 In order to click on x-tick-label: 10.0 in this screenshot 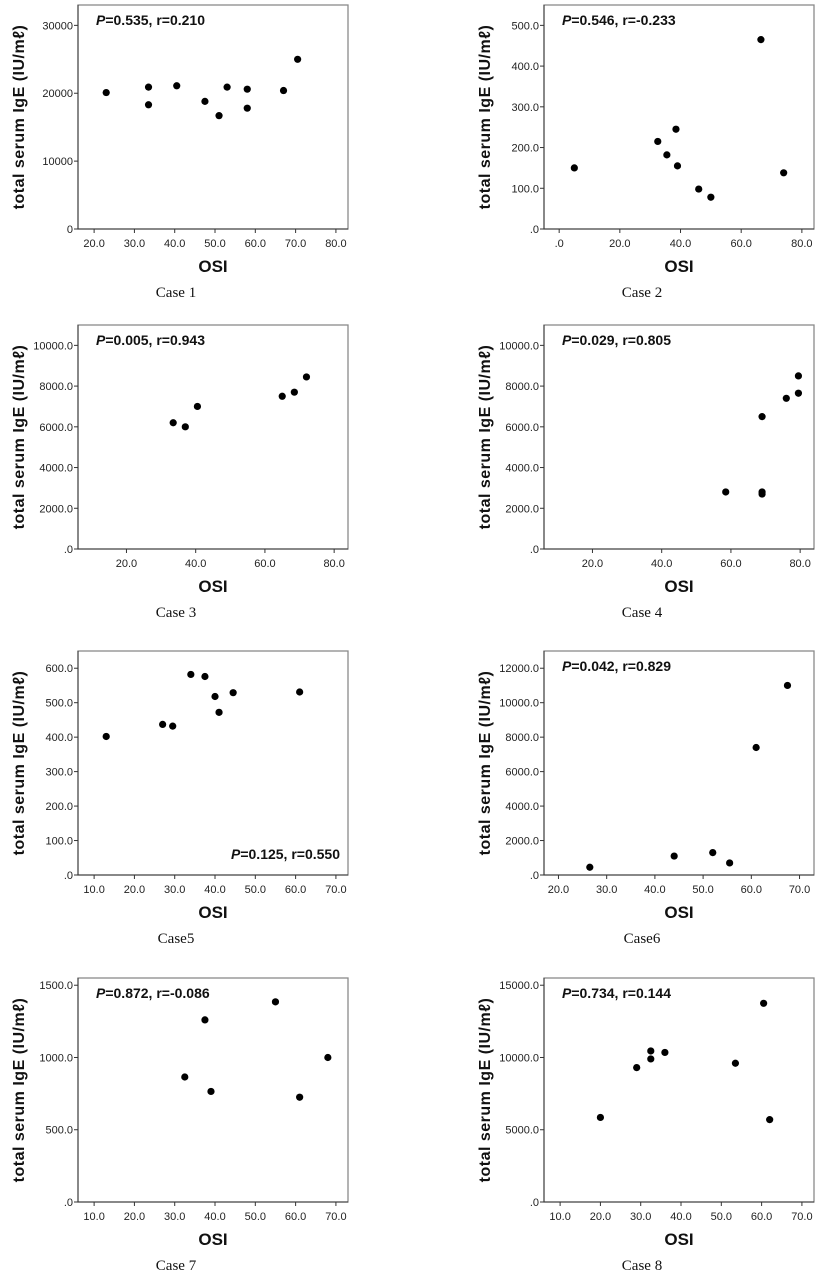, I will do `click(93, 890)`.